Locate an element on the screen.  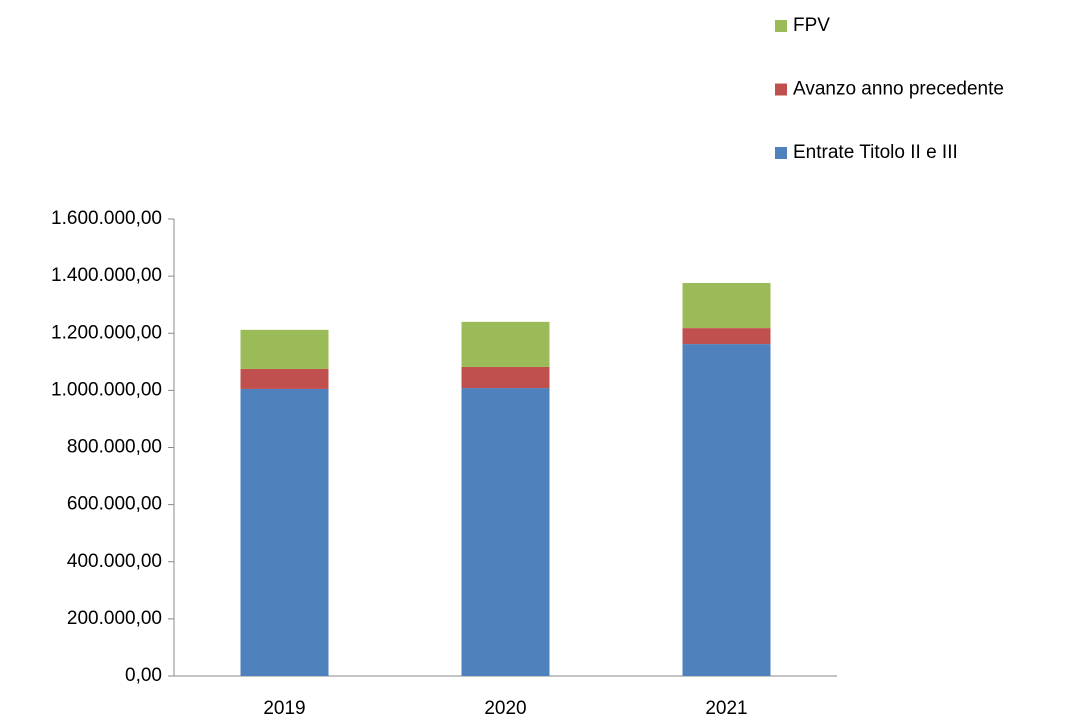
y-tick-label: 0,00 is located at coordinates (143, 675).